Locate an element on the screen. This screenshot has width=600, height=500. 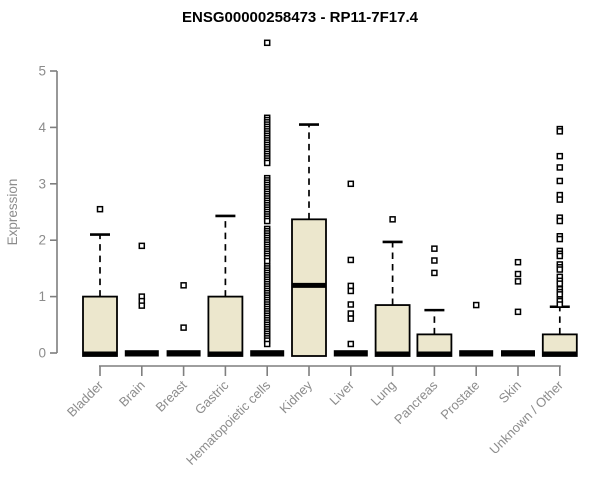
boxplot-hematopoietic-cells is located at coordinates (267, 198).